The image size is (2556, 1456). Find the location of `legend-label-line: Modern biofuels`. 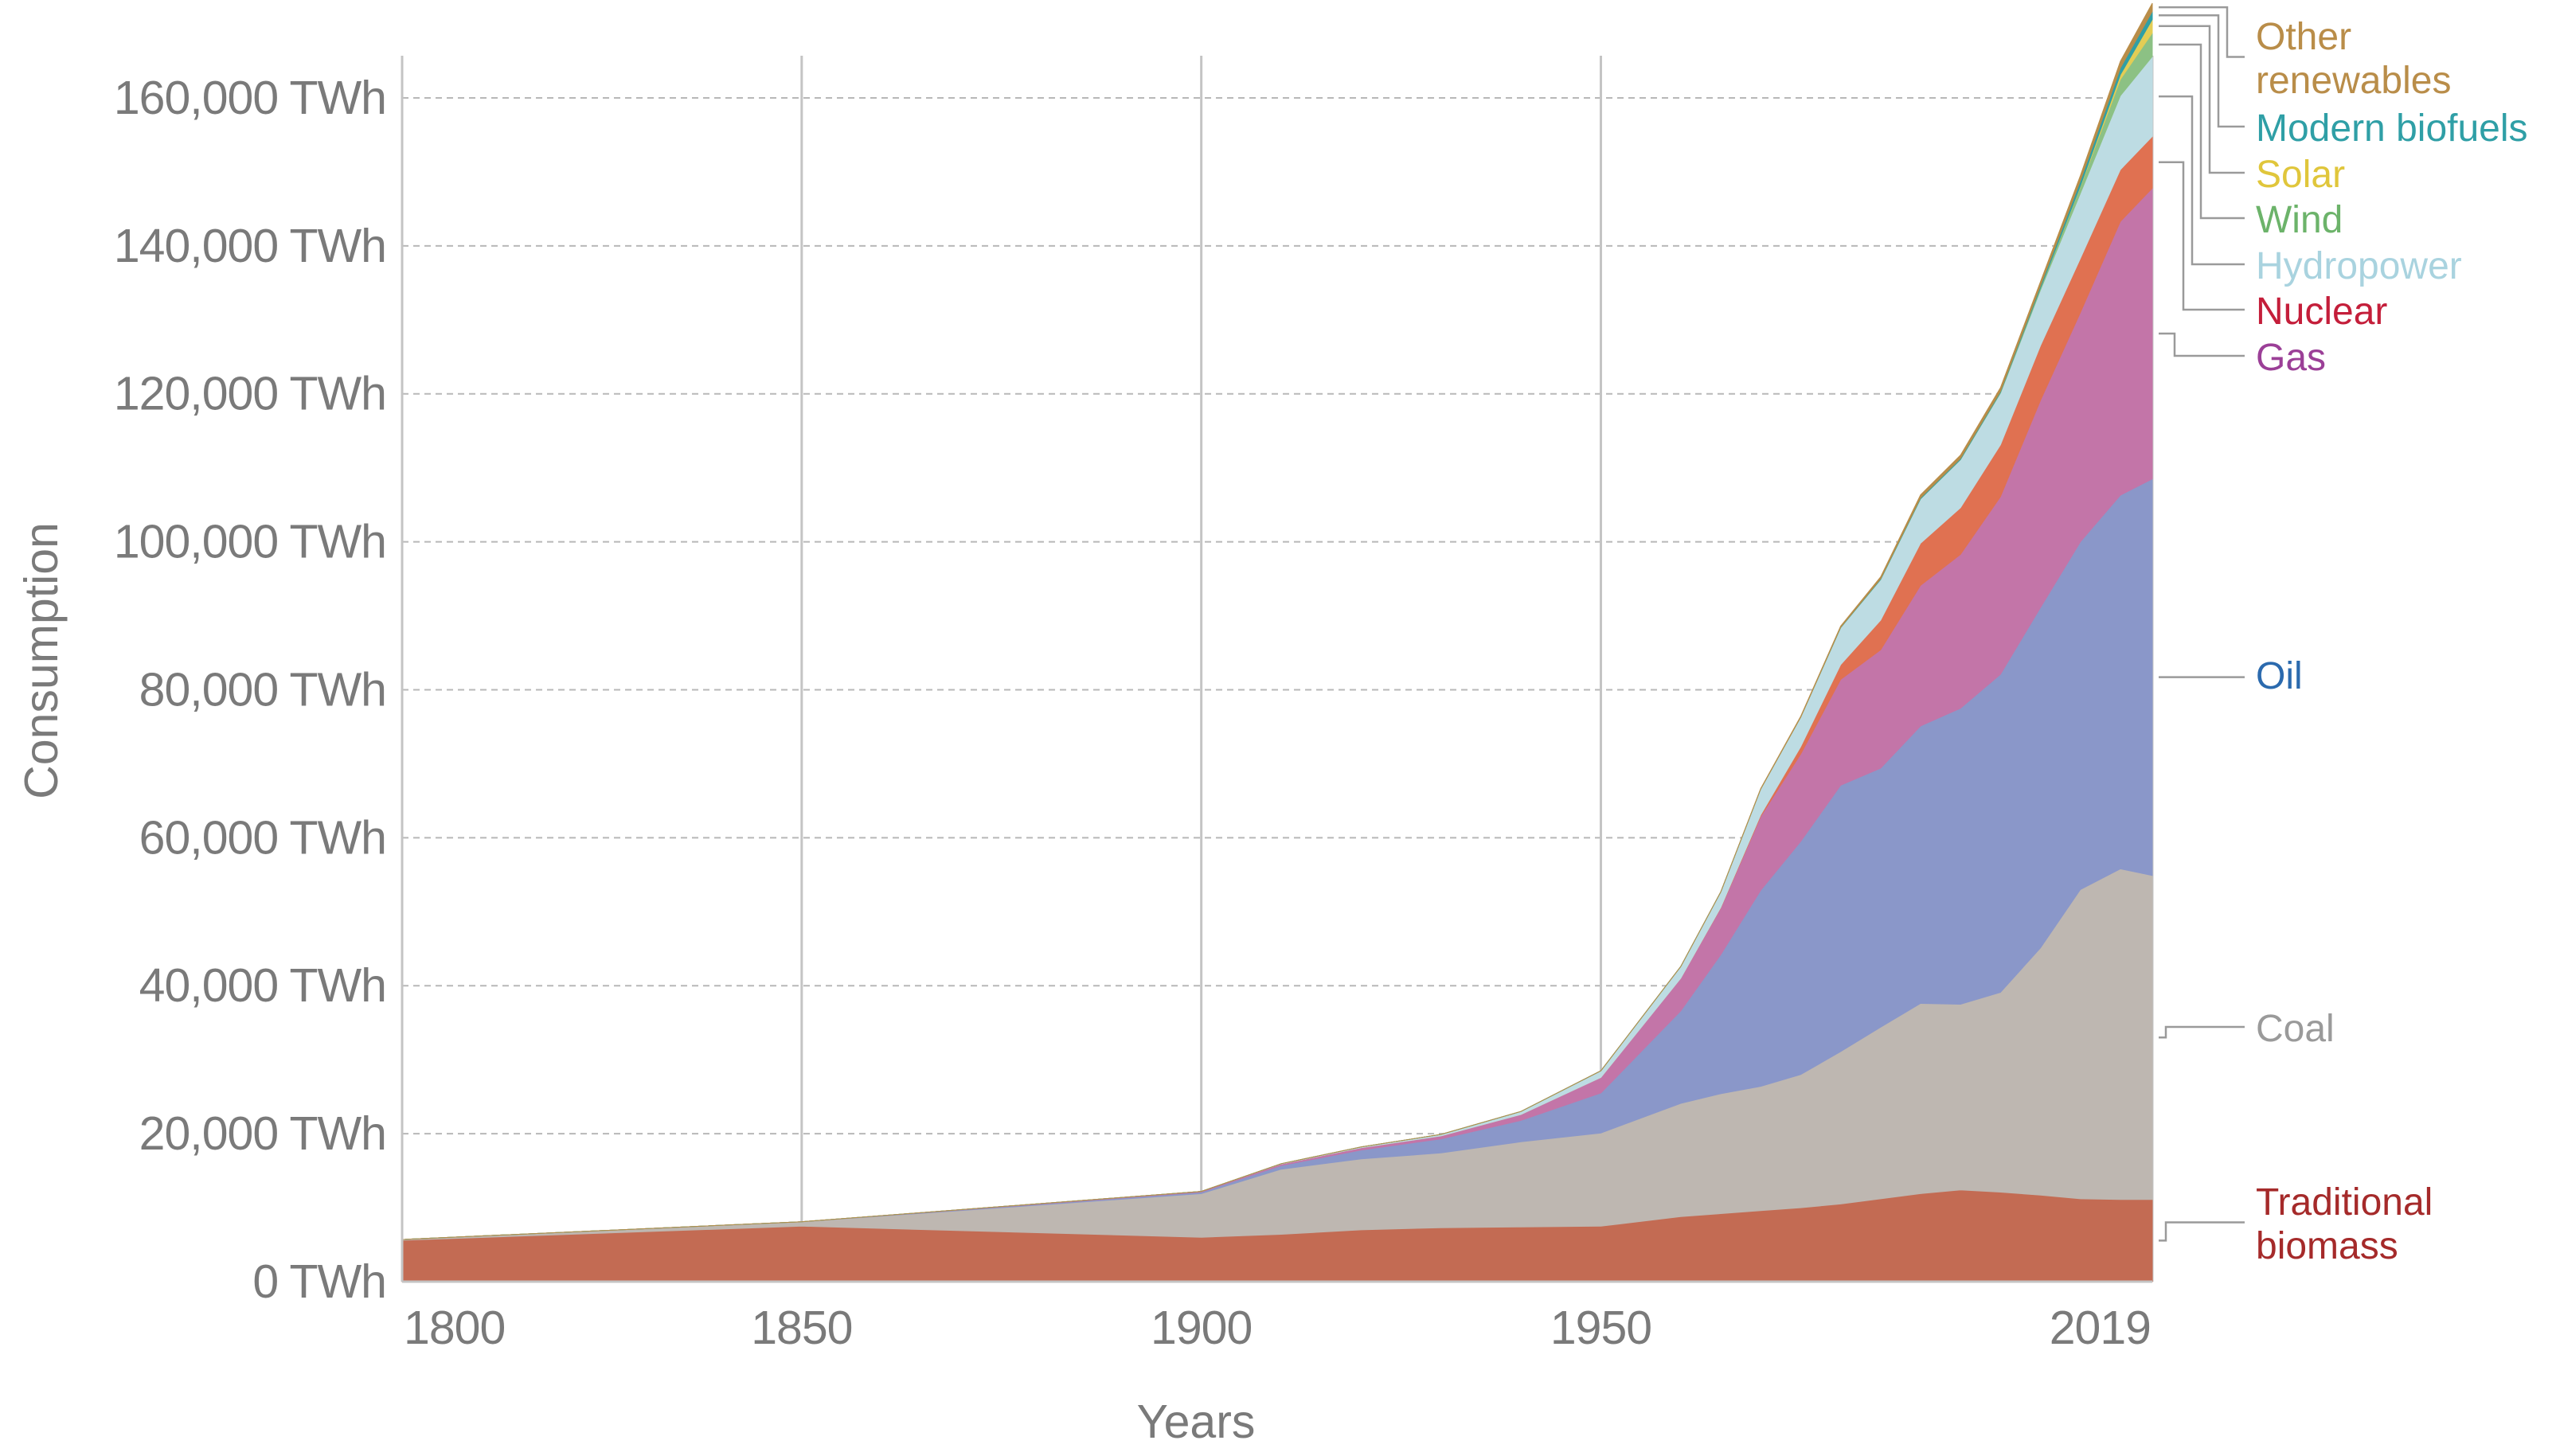

legend-label-line: Modern biofuels is located at coordinates (2392, 128).